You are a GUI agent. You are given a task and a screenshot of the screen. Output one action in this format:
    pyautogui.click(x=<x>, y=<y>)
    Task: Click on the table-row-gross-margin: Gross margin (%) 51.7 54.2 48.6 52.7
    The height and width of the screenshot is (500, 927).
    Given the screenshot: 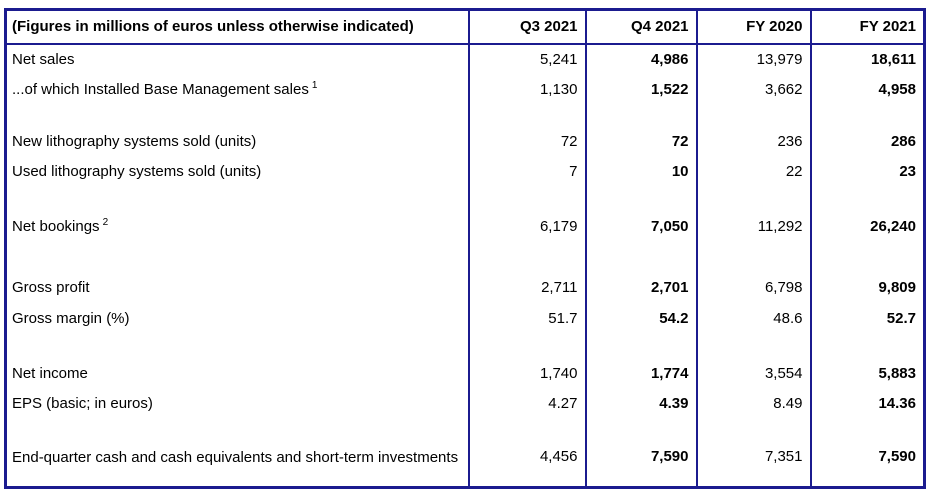 What is the action you would take?
    pyautogui.click(x=465, y=318)
    